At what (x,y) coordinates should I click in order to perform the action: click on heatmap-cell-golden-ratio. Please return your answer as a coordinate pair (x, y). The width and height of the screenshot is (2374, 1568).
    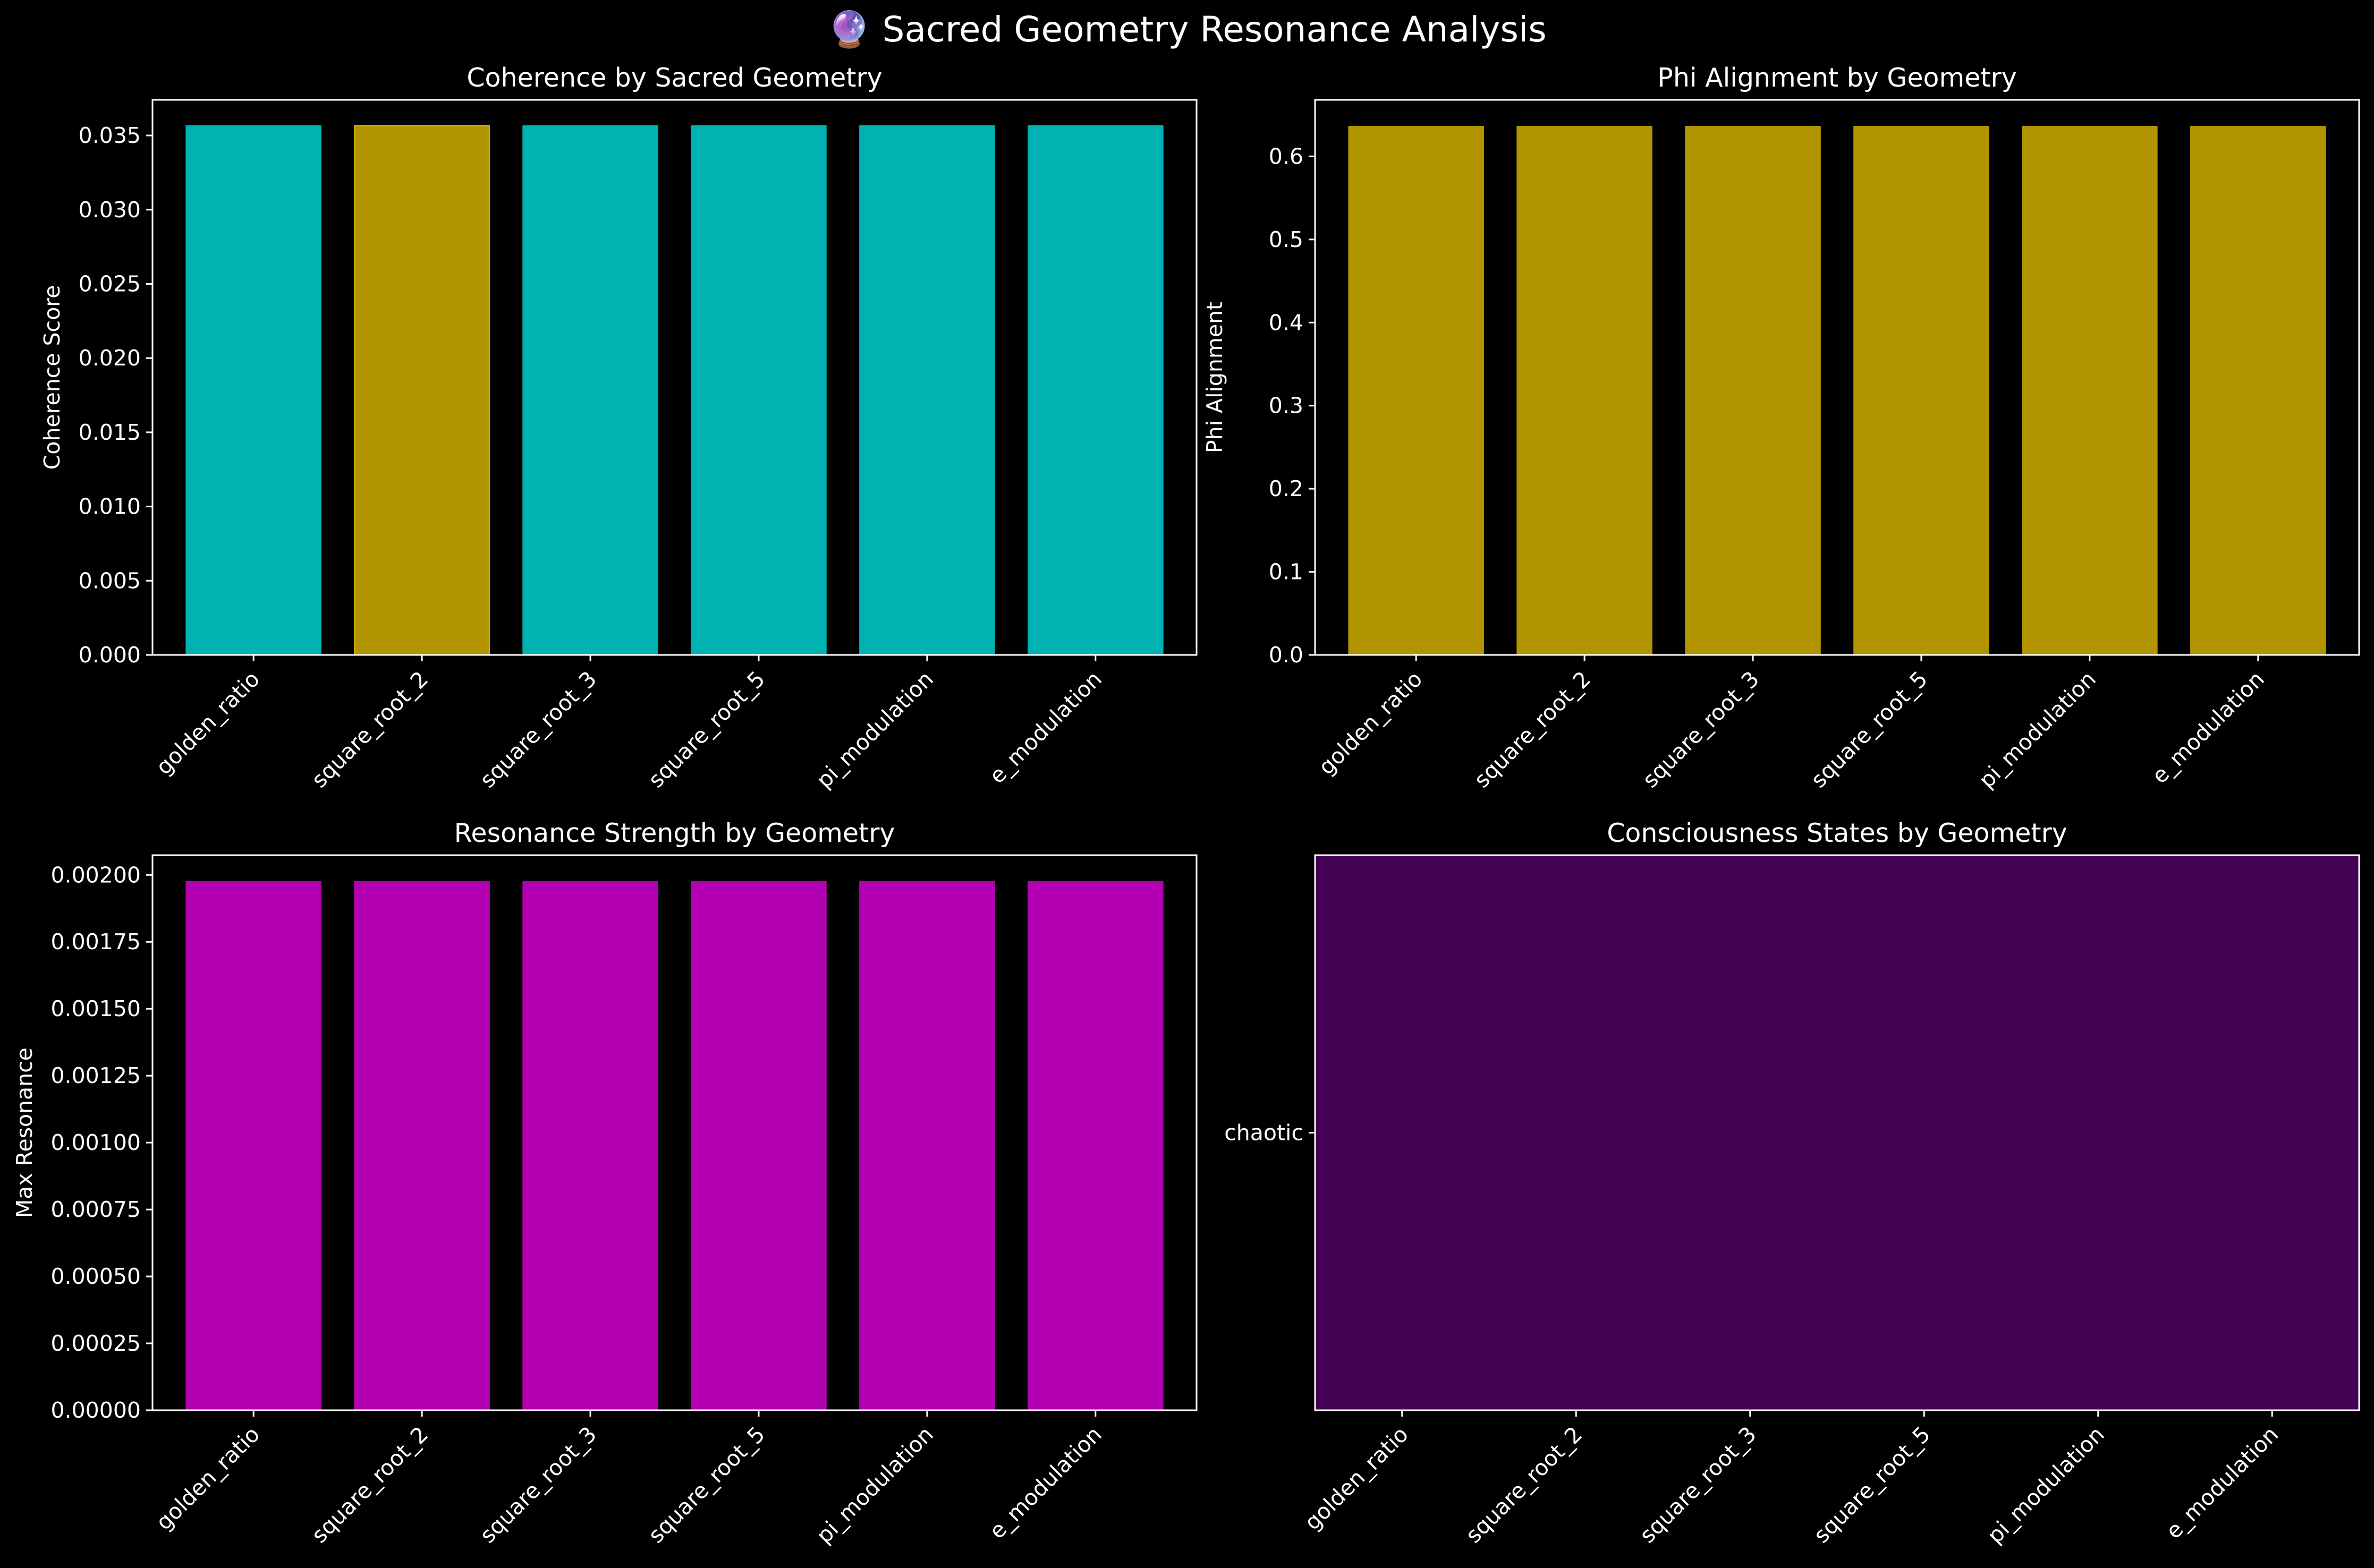
    Looking at the image, I should click on (1402, 1133).